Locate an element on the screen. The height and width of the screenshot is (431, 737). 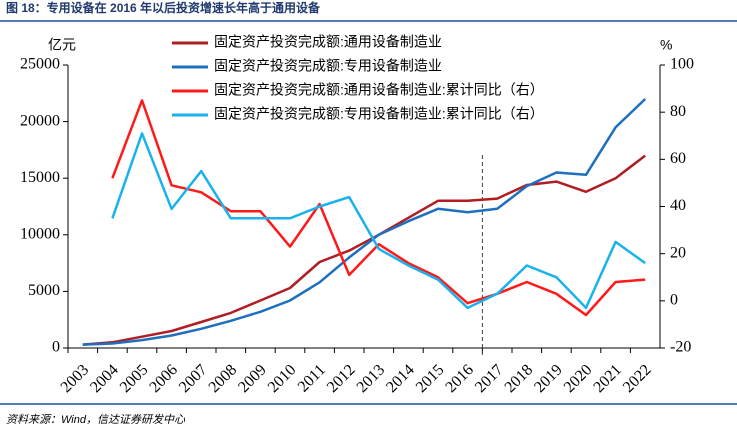
x-tick-label: 2010 is located at coordinates (282, 378).